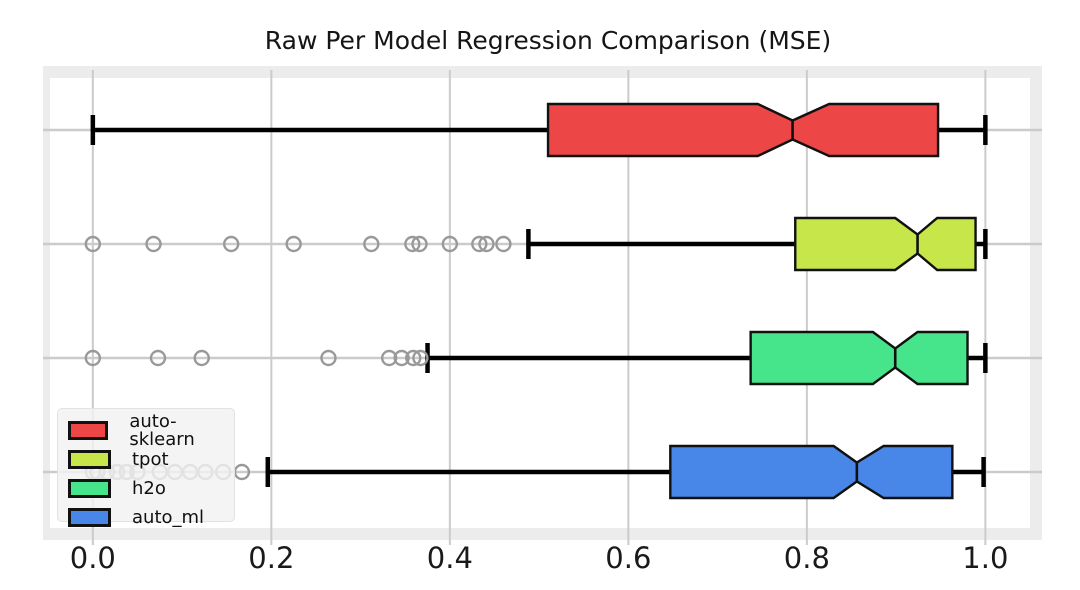 The width and height of the screenshot is (1080, 590). Describe the element at coordinates (89, 488) in the screenshot. I see `legend-swatch-h2o` at that location.